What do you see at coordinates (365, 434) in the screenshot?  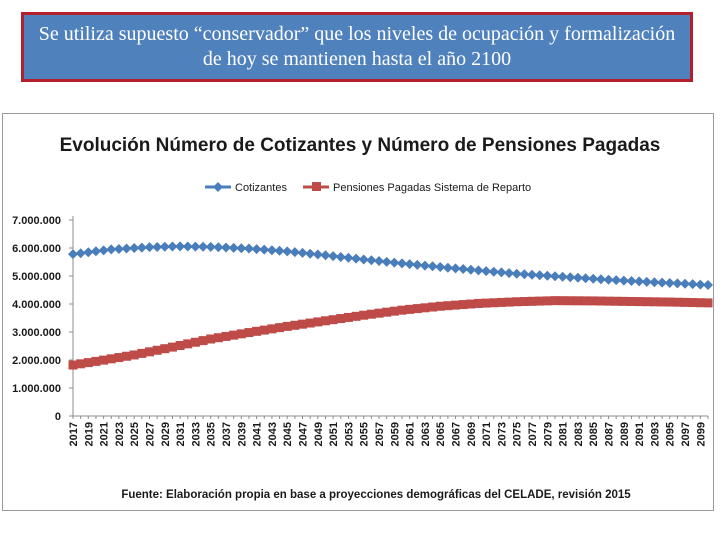 I see `x-tick-label: 2055` at bounding box center [365, 434].